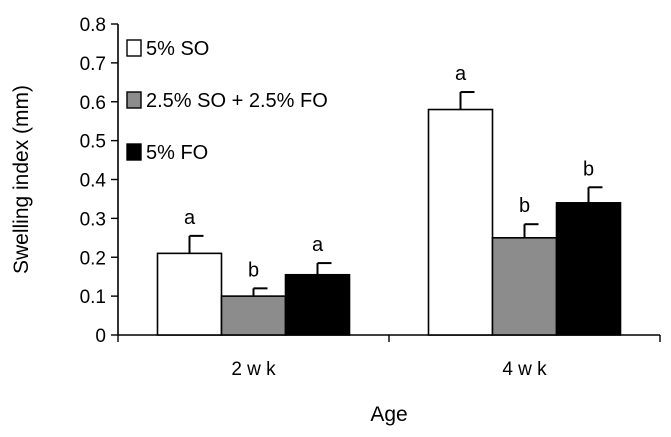  What do you see at coordinates (389, 357) in the screenshot?
I see `x-axis: 2 w k 4 w k` at bounding box center [389, 357].